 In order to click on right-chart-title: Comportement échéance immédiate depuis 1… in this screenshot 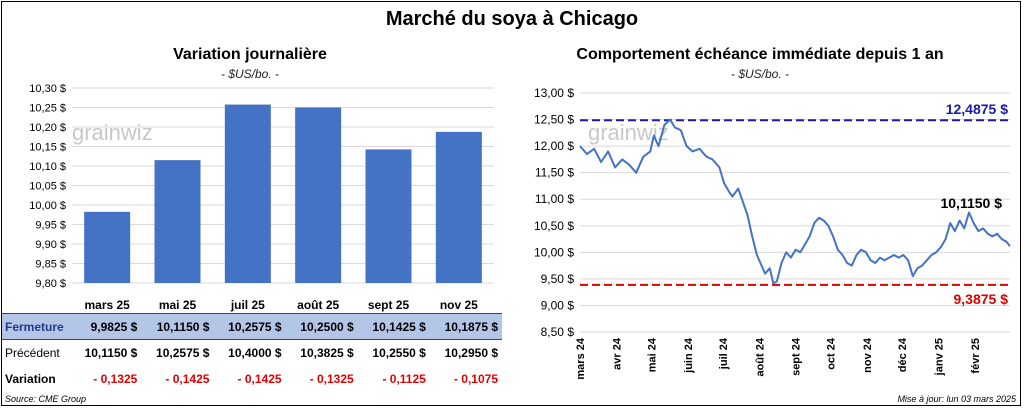, I will do `click(760, 54)`.